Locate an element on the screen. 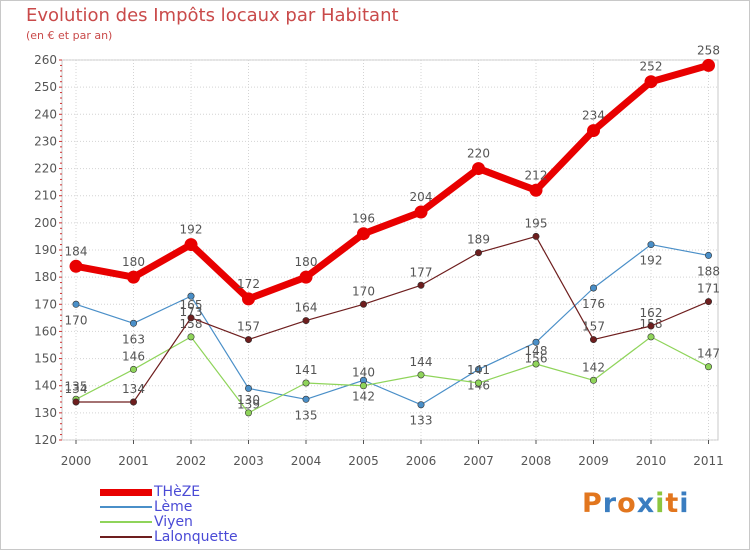 The width and height of the screenshot is (750, 550). data-label-theze: 180 is located at coordinates (306, 262).